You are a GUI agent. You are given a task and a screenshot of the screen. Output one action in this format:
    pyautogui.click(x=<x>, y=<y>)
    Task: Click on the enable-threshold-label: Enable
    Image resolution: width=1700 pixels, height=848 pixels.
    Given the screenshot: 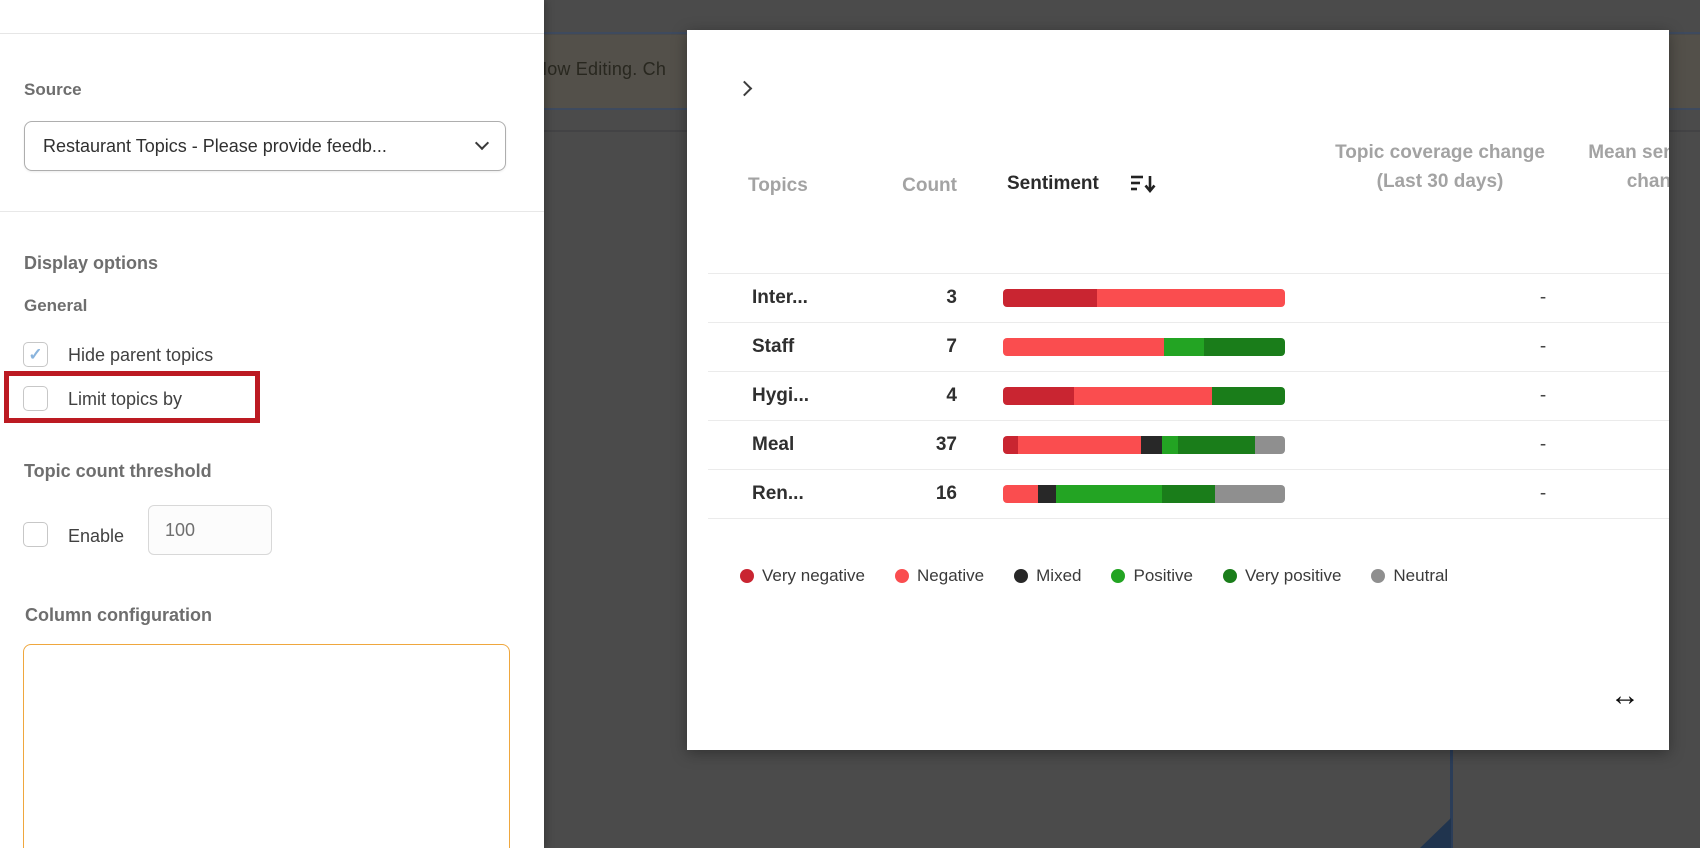 What is the action you would take?
    pyautogui.click(x=96, y=536)
    